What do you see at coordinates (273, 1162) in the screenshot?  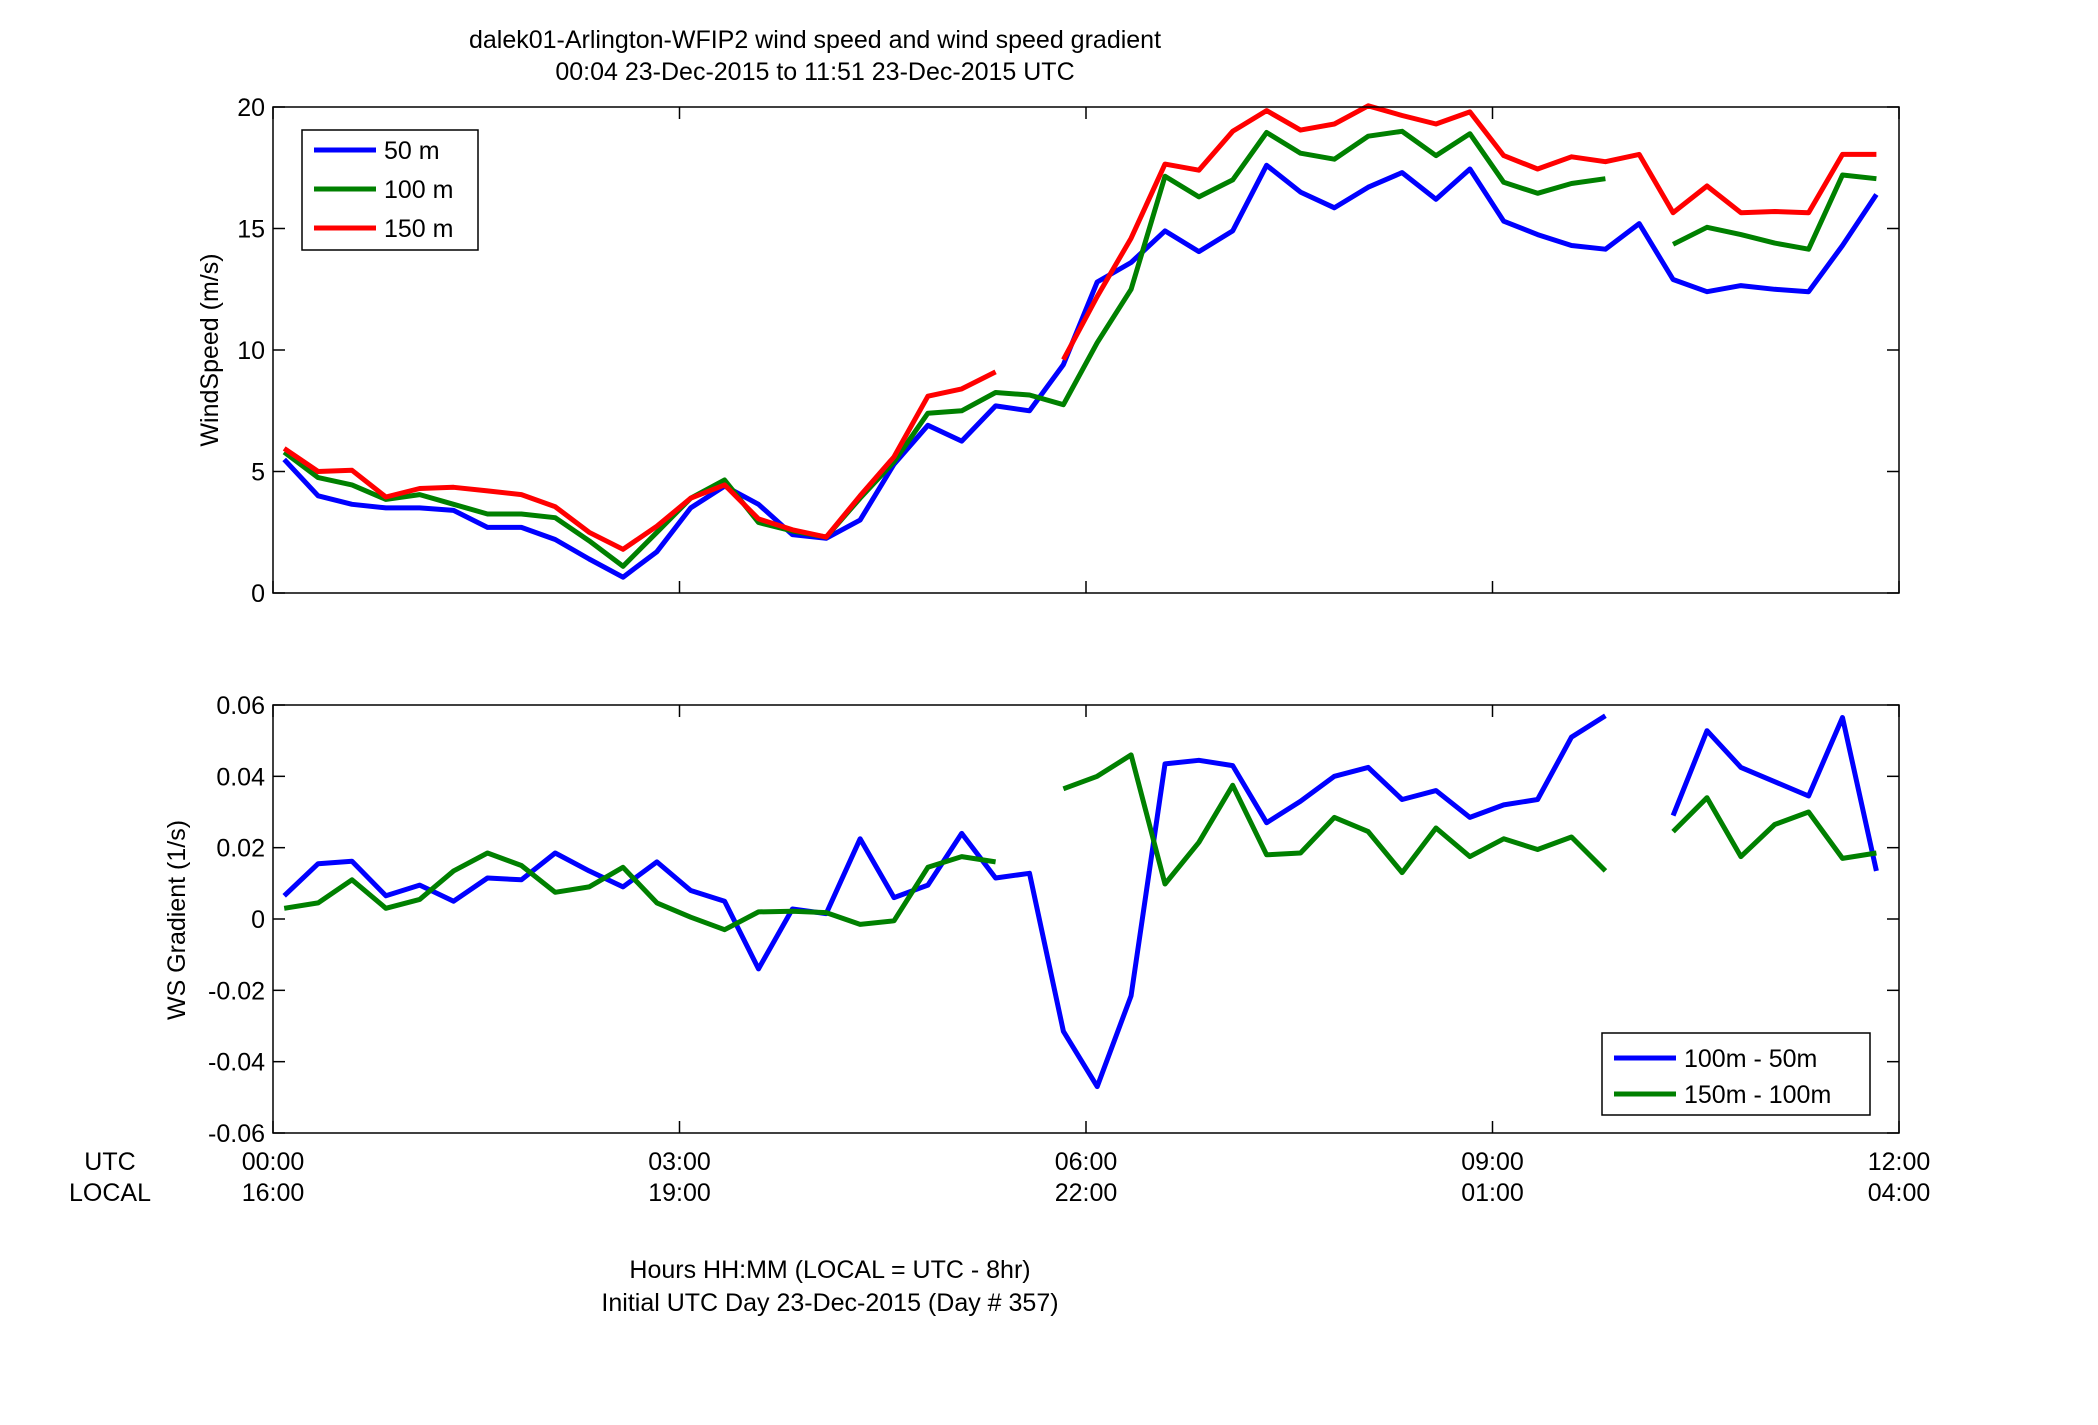 I see `x-tick-label-utc: 00:00` at bounding box center [273, 1162].